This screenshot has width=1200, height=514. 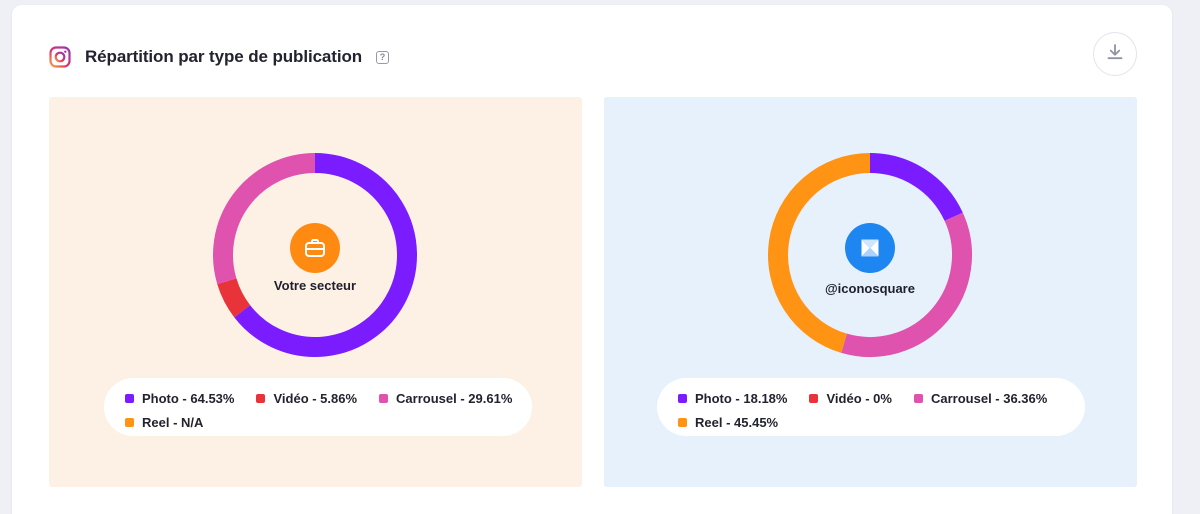 What do you see at coordinates (870, 248) in the screenshot?
I see `iconosquare-logo-icon` at bounding box center [870, 248].